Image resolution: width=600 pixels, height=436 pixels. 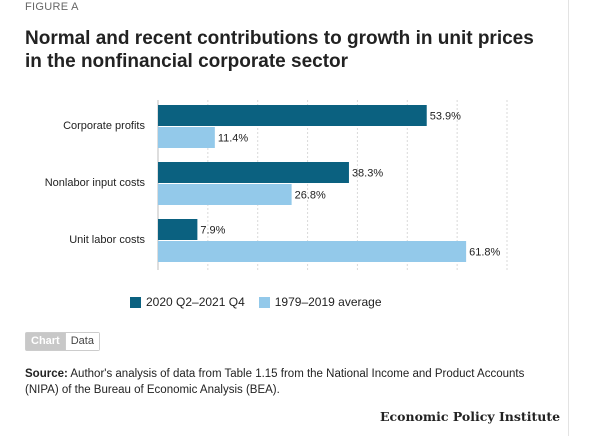 I want to click on panel-border, so click(x=568, y=218).